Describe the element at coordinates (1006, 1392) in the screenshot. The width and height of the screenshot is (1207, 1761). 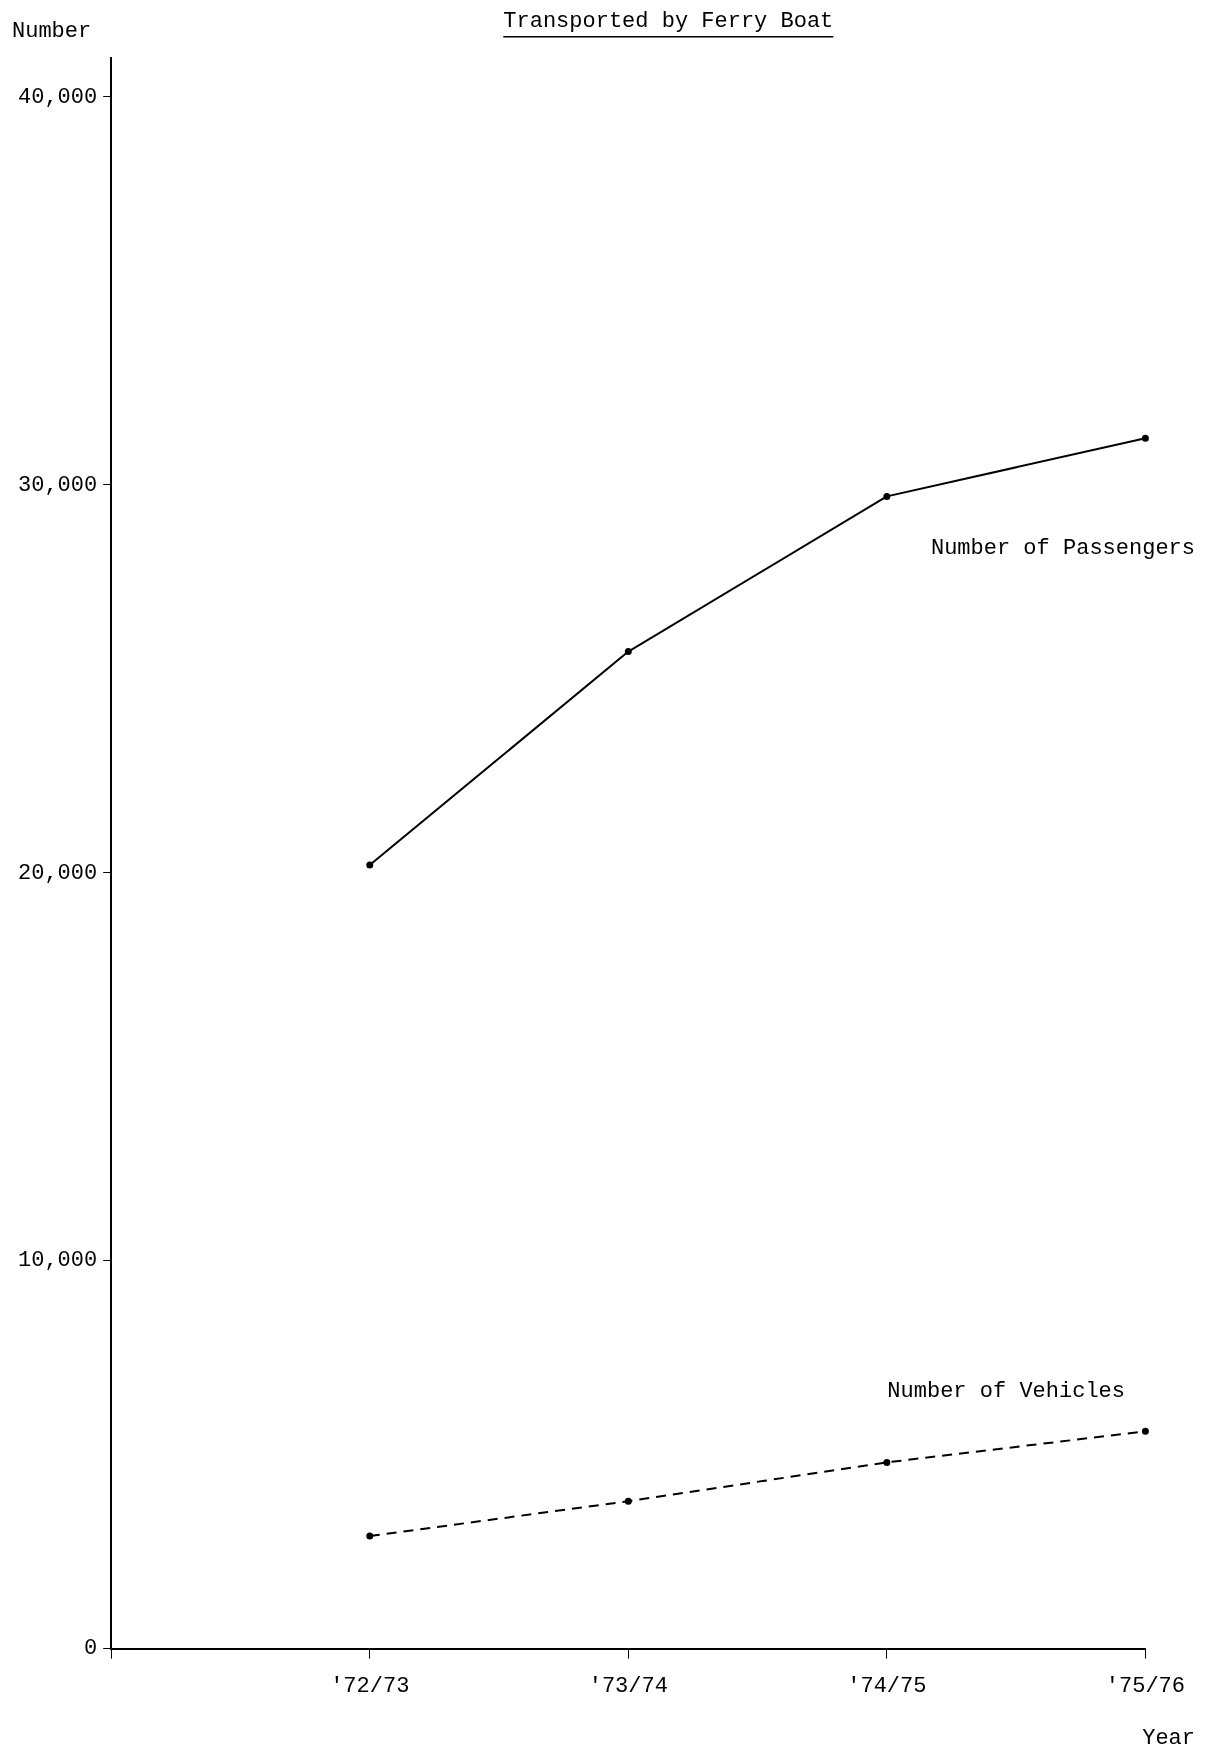
I see `series-label: Number of Vehicles` at that location.